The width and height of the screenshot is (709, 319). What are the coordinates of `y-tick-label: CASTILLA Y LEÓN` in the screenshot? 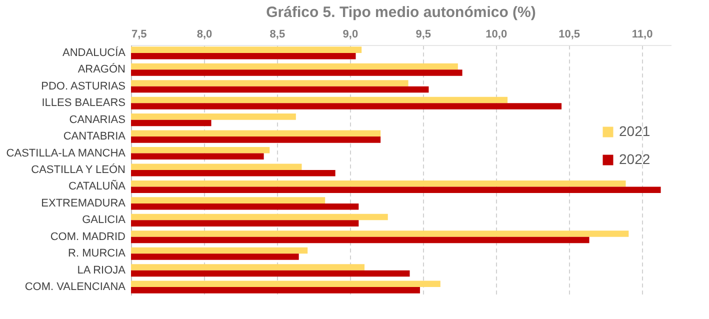 It's located at (78, 169).